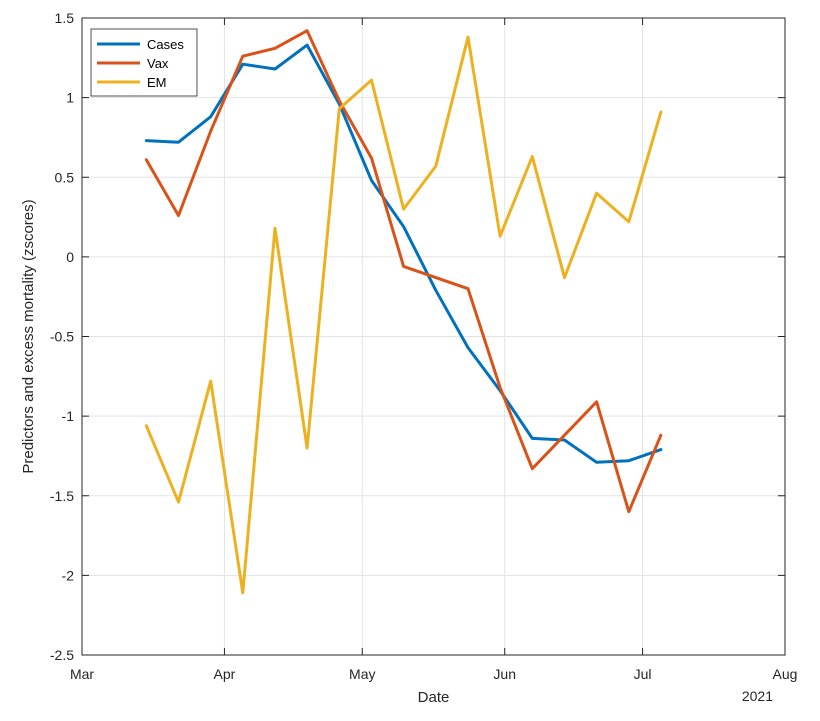 This screenshot has width=820, height=721. I want to click on x-tick-label: Aug, so click(785, 674).